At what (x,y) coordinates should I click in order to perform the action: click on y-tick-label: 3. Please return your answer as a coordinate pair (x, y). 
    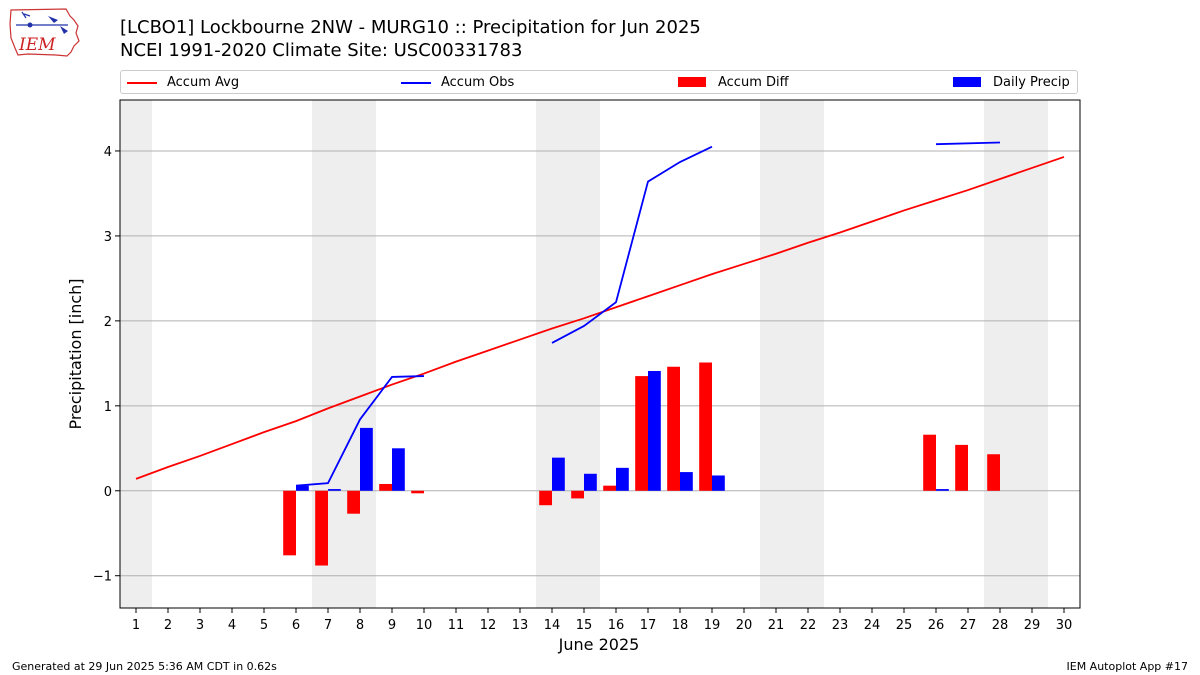
    Looking at the image, I should click on (108, 237).